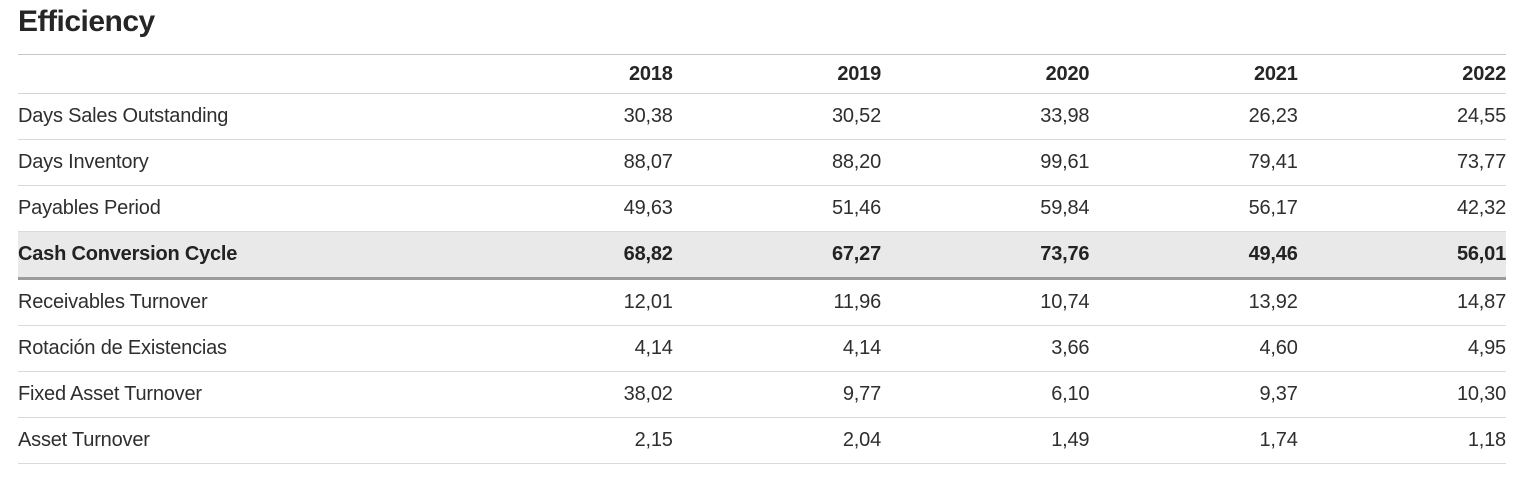  I want to click on row-value: 59,84, so click(985, 208).